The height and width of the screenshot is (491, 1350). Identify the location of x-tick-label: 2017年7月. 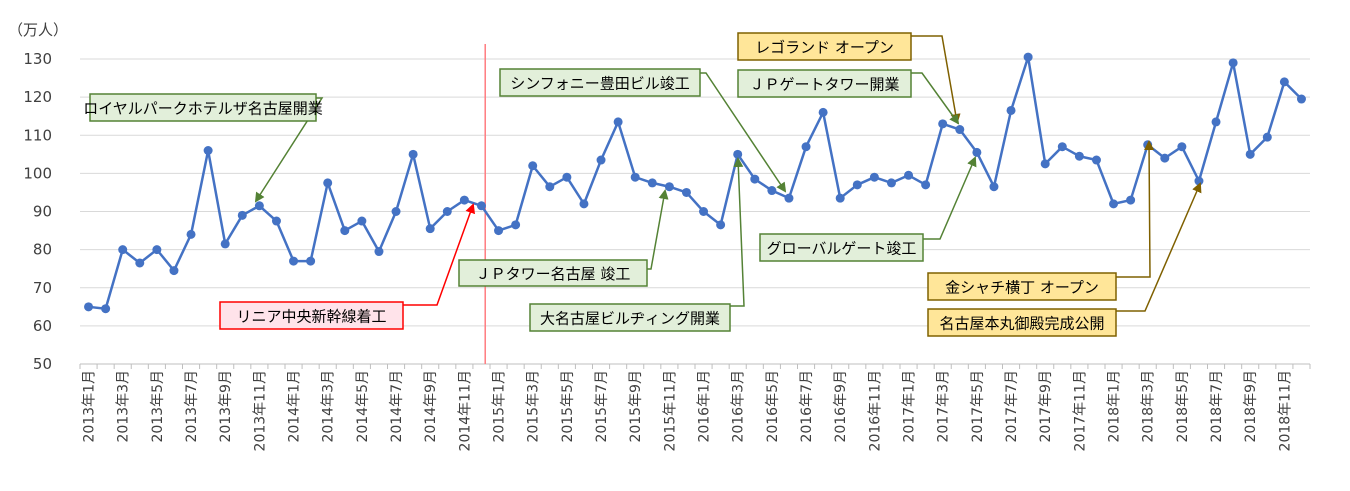
(1012, 406).